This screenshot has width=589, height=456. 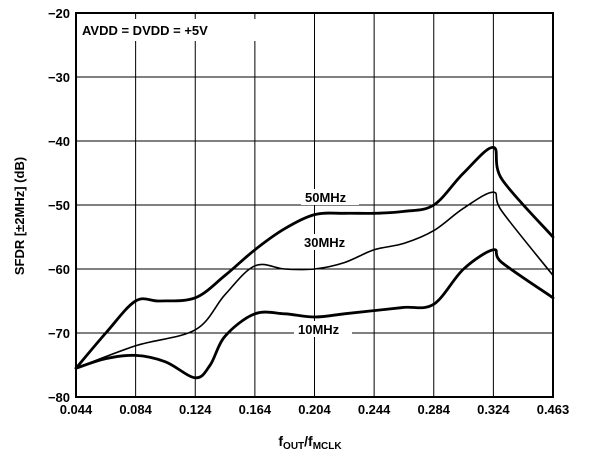 I want to click on x-axis-label-mid: /f, so click(x=308, y=441).